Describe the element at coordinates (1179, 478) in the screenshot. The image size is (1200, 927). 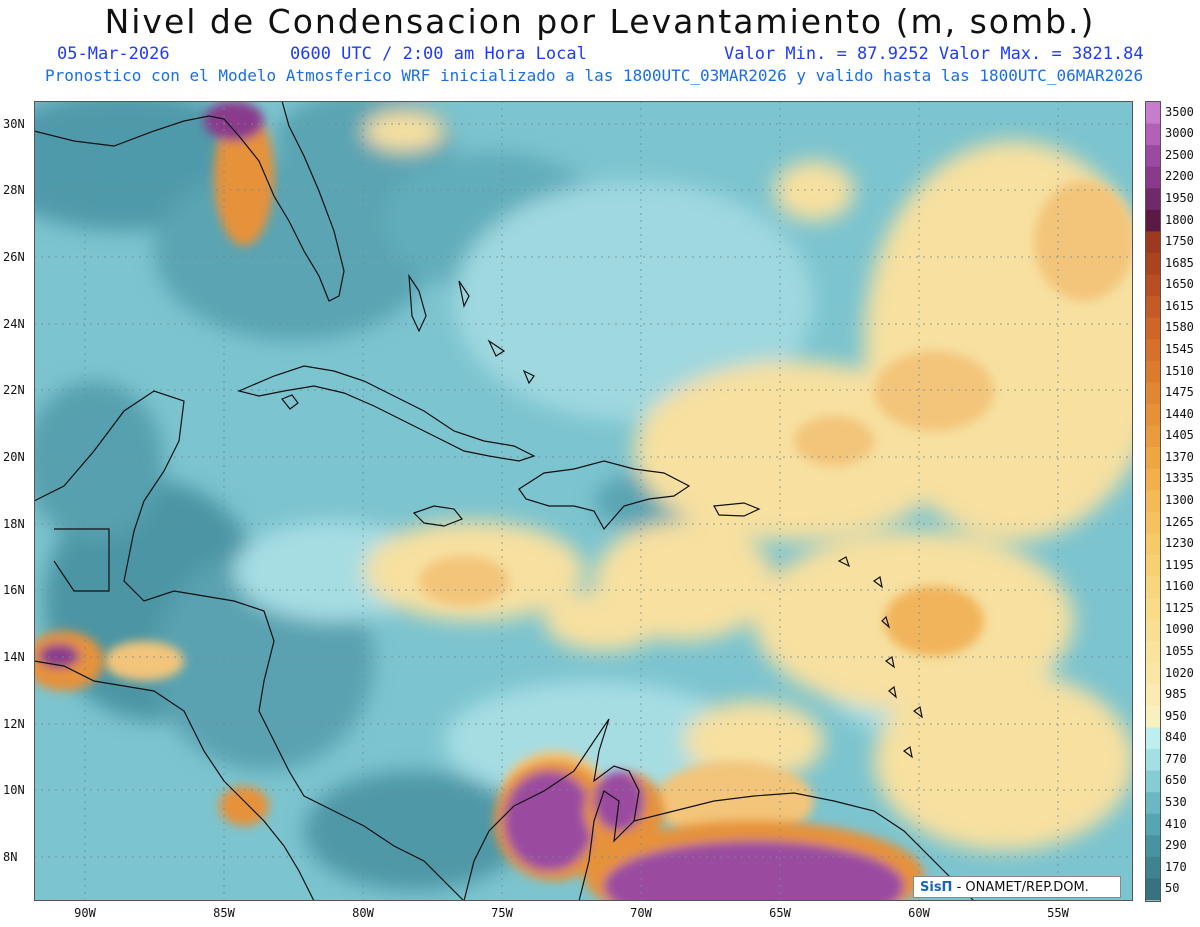
I see `colorbar-label: 1335` at that location.